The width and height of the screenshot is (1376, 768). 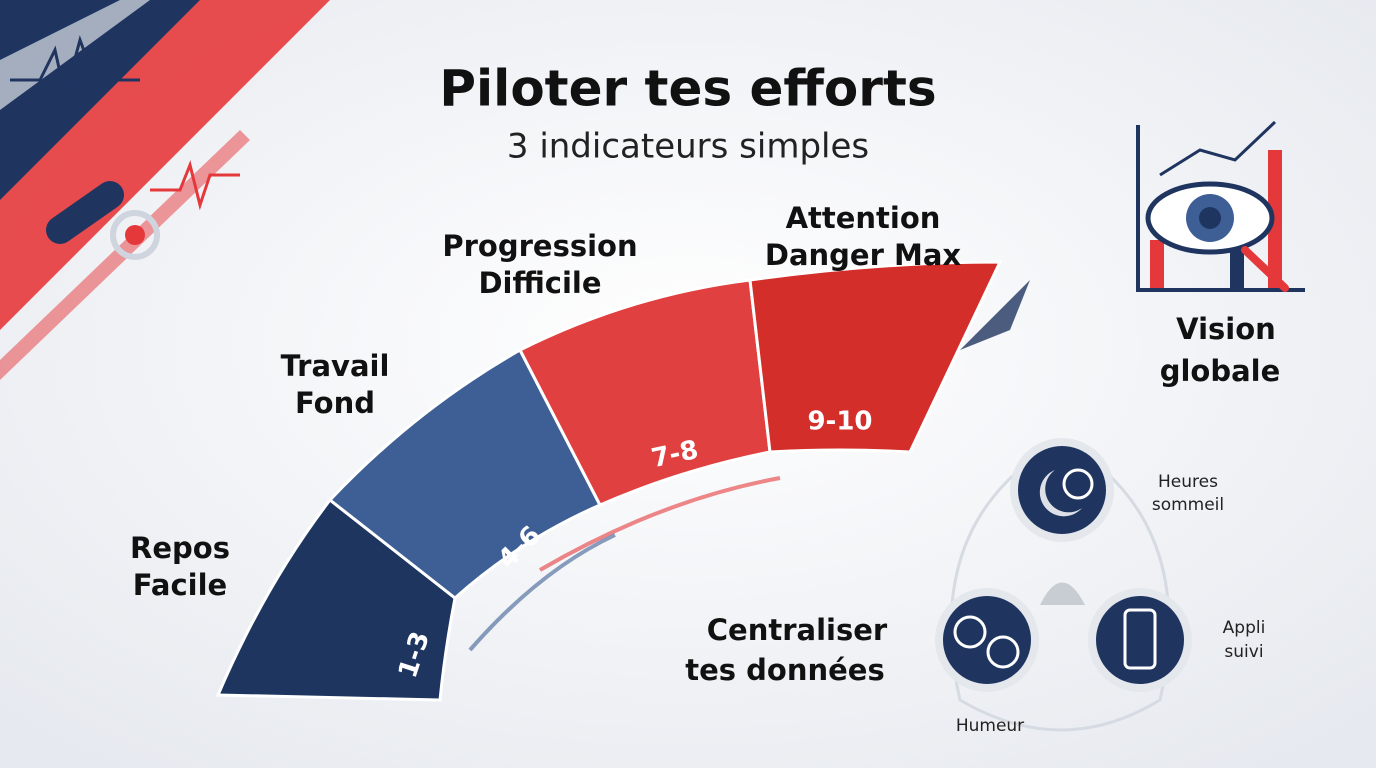 I want to click on zone-label: Attention, so click(x=863, y=218).